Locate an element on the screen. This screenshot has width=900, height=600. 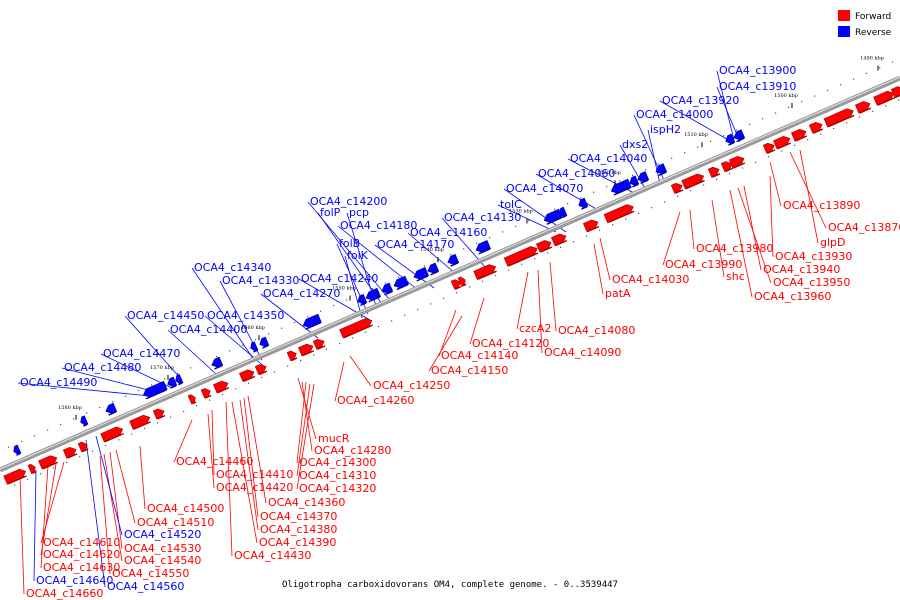
forward-gene-label: OCA4_c14280 is located at coordinates (352, 450).